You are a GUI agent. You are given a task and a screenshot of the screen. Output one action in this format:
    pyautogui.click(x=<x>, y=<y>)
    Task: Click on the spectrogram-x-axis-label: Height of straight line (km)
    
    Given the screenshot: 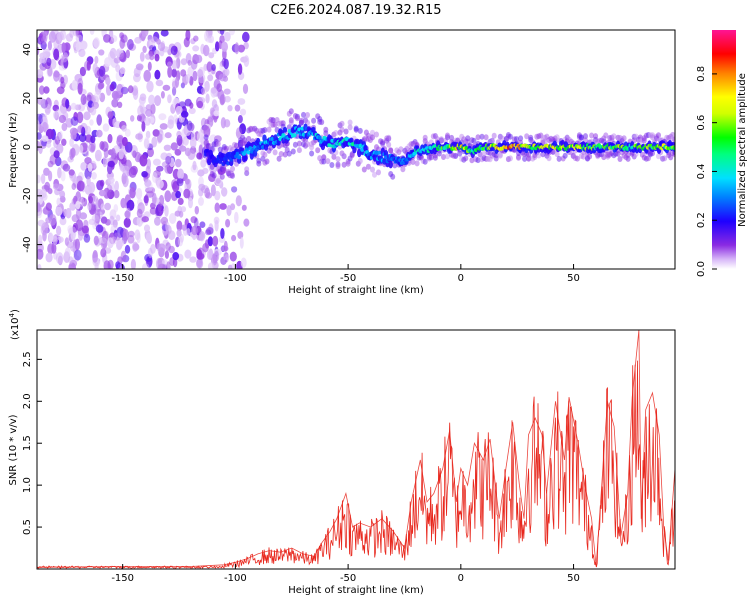 What is the action you would take?
    pyautogui.click(x=356, y=290)
    